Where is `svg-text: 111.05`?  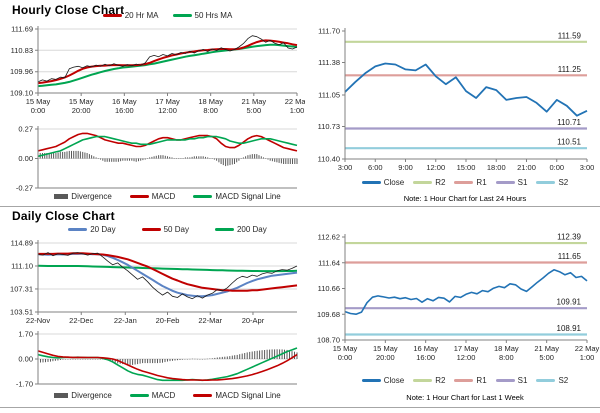 svg-text: 111.05 is located at coordinates (329, 95).